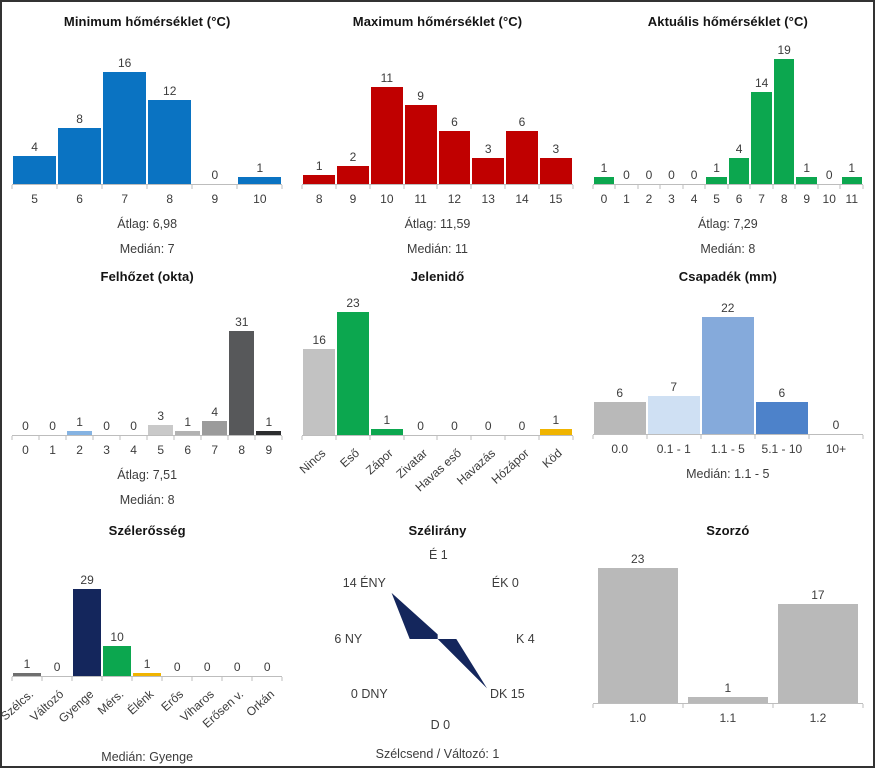 The width and height of the screenshot is (875, 768). Describe the element at coordinates (214, 449) in the screenshot. I see `x-label-slot: 7` at that location.